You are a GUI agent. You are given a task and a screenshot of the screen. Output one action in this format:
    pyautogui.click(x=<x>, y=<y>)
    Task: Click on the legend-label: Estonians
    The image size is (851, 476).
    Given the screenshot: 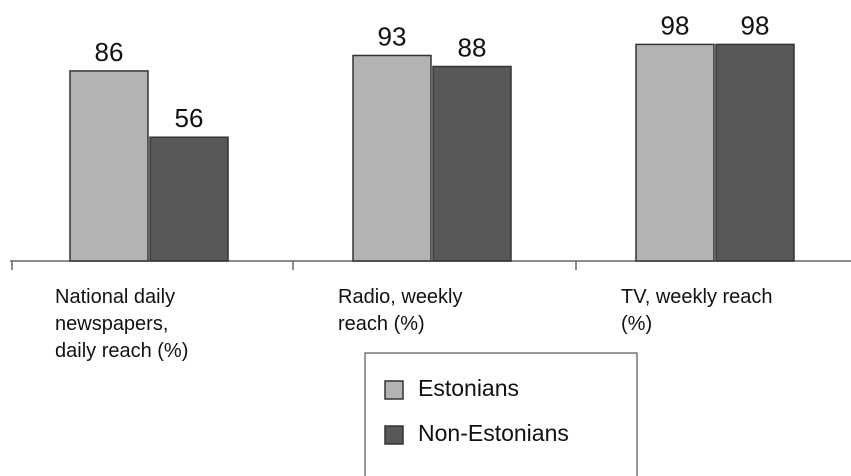 What is the action you would take?
    pyautogui.click(x=468, y=388)
    